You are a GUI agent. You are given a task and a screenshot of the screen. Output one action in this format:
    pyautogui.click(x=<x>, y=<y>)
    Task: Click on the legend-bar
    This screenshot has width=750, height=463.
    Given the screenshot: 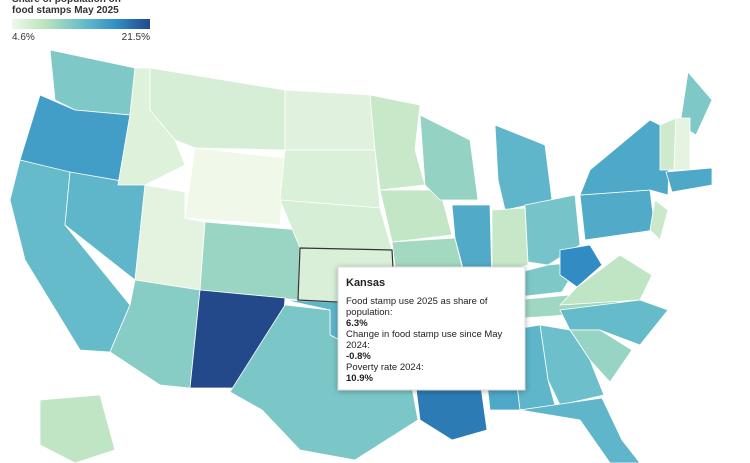 What is the action you would take?
    pyautogui.click(x=81, y=24)
    